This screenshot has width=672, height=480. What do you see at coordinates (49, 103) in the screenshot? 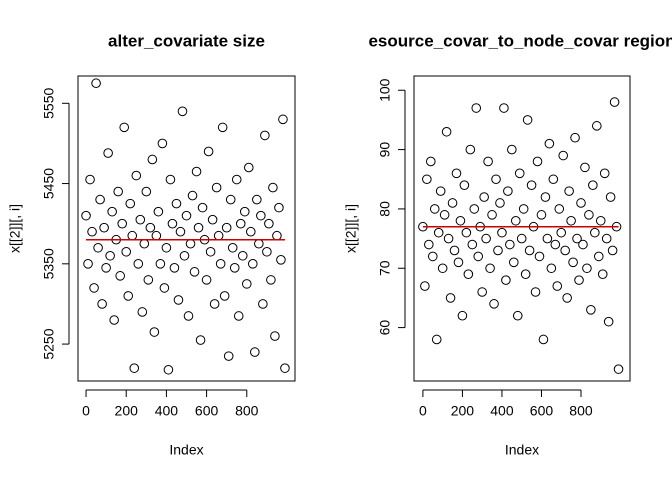
I see `y-tick-label: 5550` at bounding box center [49, 103].